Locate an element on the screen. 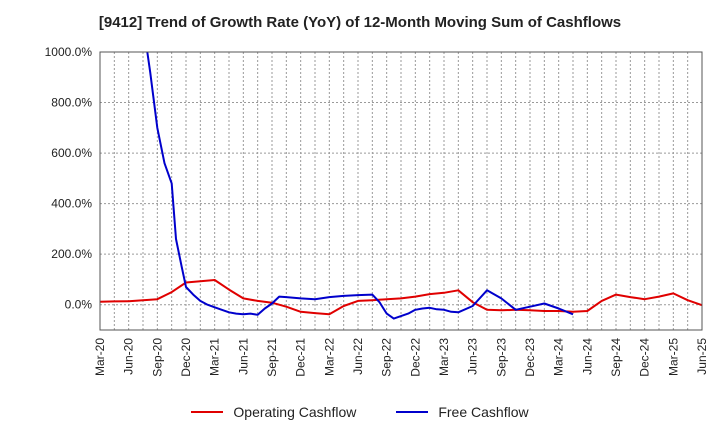 This screenshot has height=440, width=720. x-tick-label: Dec-24 is located at coordinates (645, 357).